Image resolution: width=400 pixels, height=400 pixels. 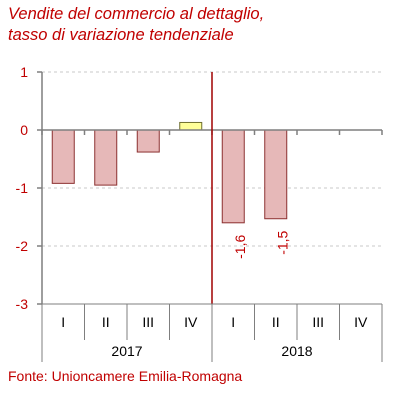 I want to click on chart-title-line-2: tasso di variazione tendenziale, so click(x=121, y=35).